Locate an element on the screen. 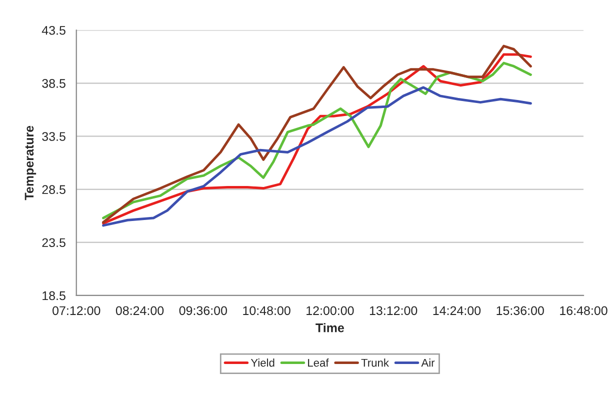 This screenshot has height=402, width=611. y-tick-label: 43.5 is located at coordinates (54, 30).